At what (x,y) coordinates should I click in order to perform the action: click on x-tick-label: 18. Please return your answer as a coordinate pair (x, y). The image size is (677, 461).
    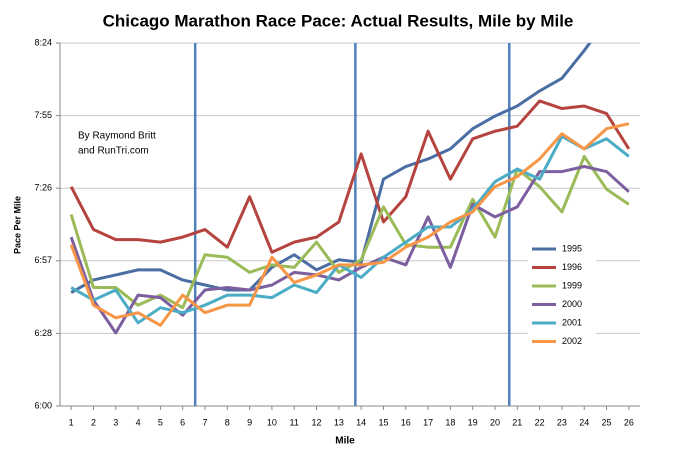
    Looking at the image, I should click on (450, 422).